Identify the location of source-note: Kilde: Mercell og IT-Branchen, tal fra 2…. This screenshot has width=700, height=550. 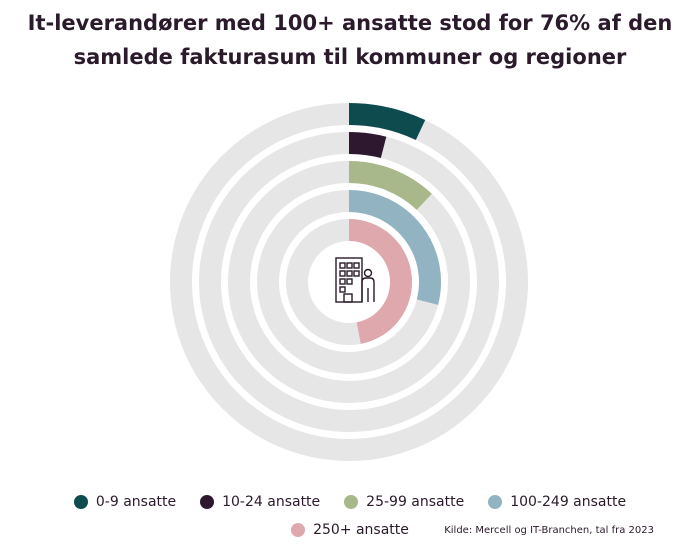
(549, 530).